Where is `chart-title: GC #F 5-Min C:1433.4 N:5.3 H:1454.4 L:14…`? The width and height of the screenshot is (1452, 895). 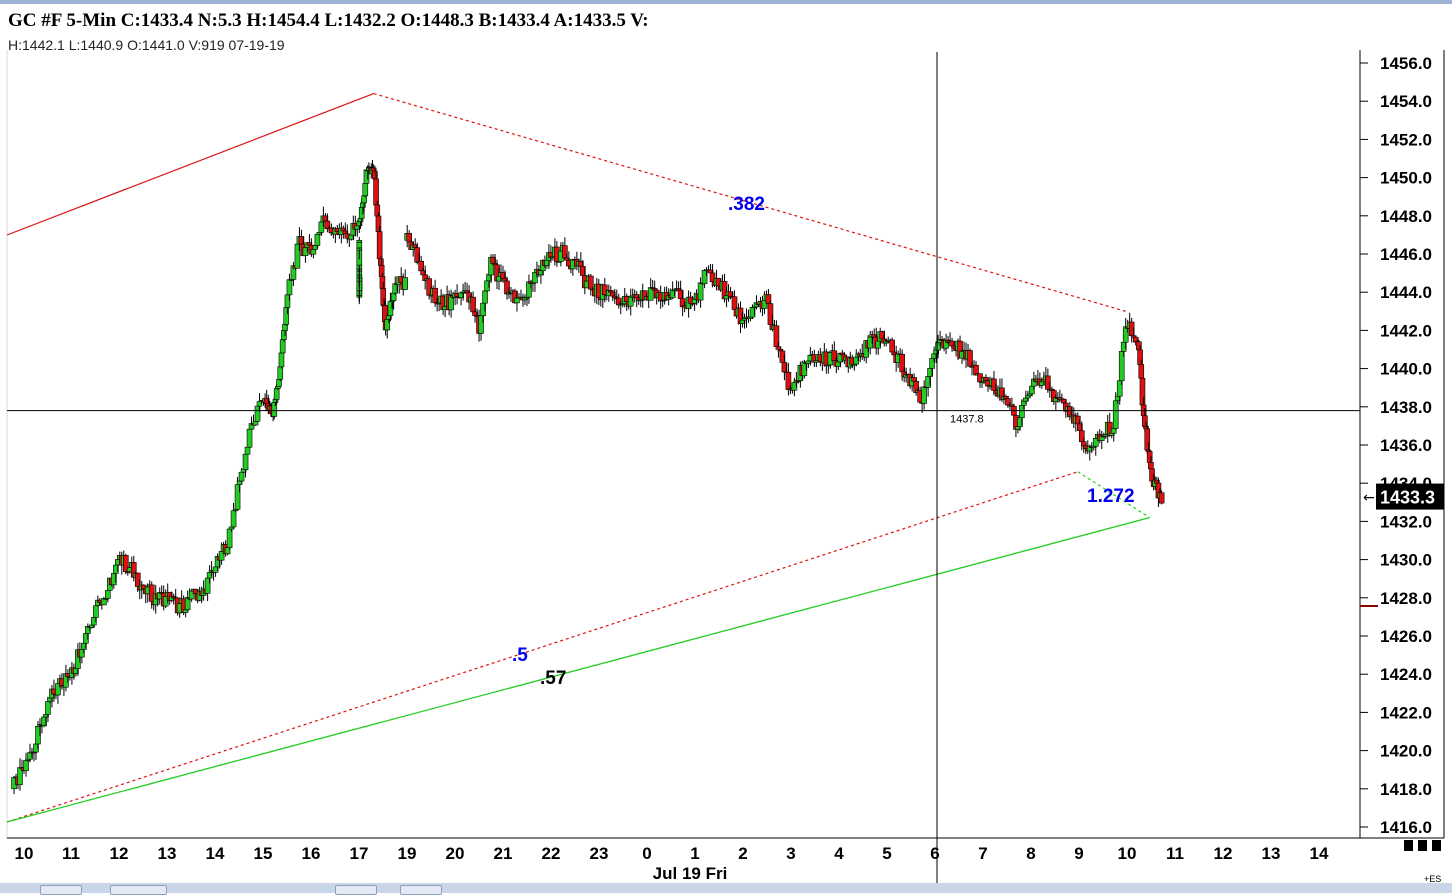
chart-title: GC #F 5-Min C:1433.4 N:5.3 H:1454.4 L:14… is located at coordinates (328, 20).